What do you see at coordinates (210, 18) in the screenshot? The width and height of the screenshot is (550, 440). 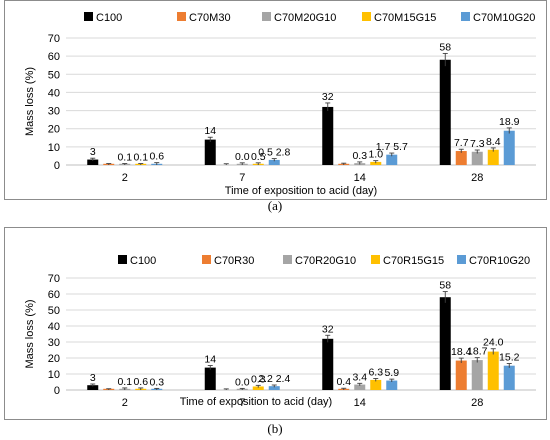 I see `legend-entry: C70M30` at bounding box center [210, 18].